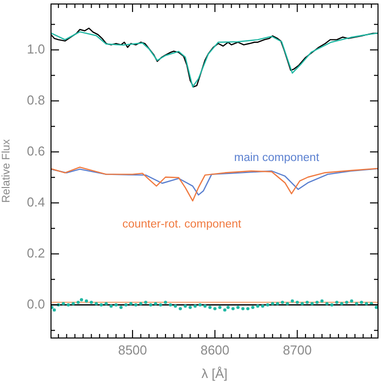  Describe the element at coordinates (35, 100) in the screenshot. I see `y-tick-label: 0.8` at that location.